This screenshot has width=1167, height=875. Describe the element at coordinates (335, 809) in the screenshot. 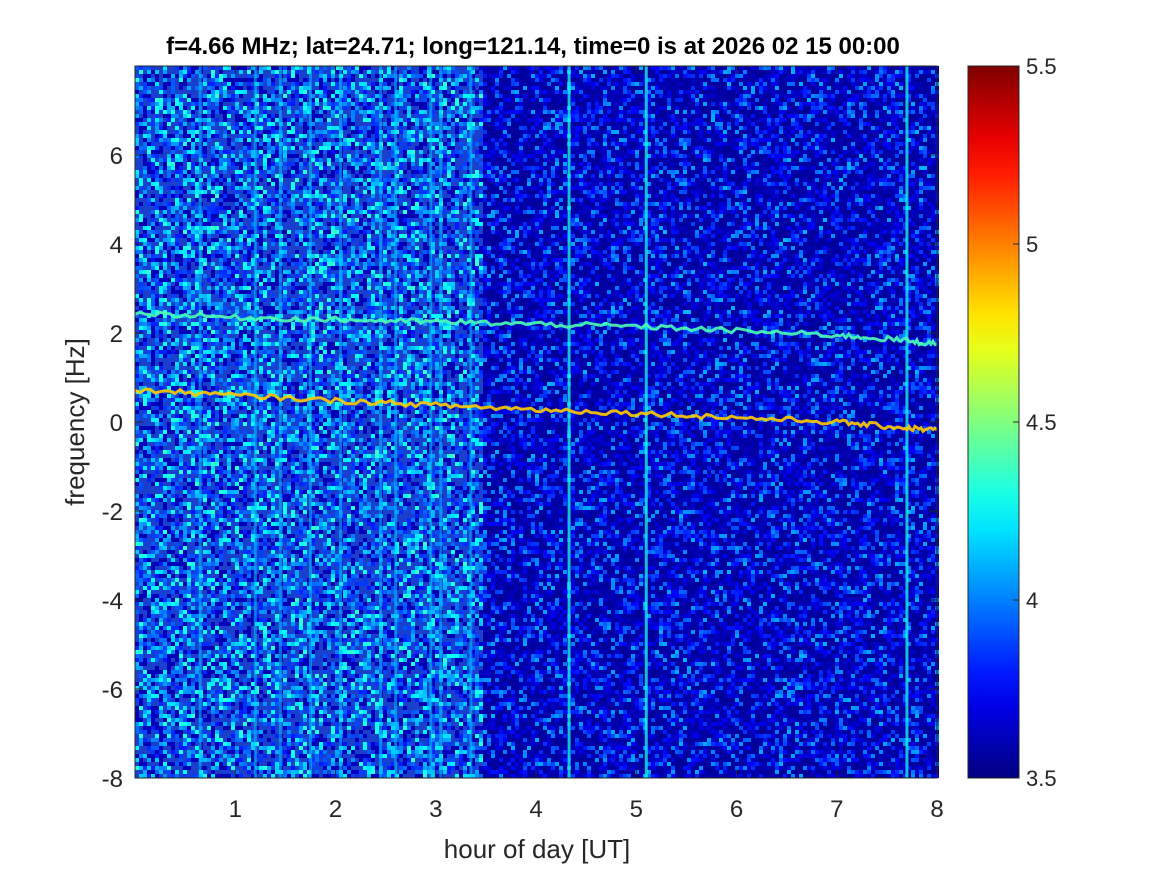

I see `x-tick-label: 2` at that location.